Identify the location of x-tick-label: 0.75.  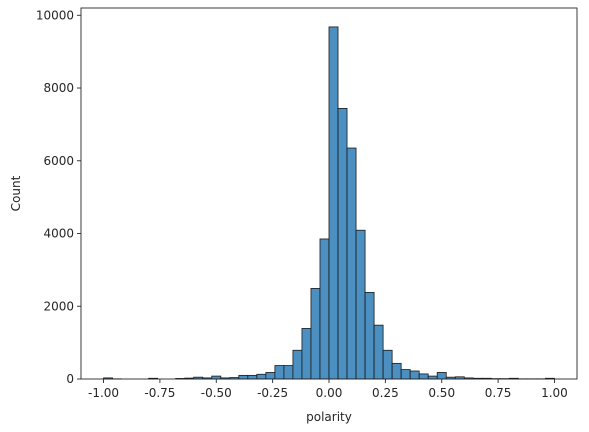
(498, 393).